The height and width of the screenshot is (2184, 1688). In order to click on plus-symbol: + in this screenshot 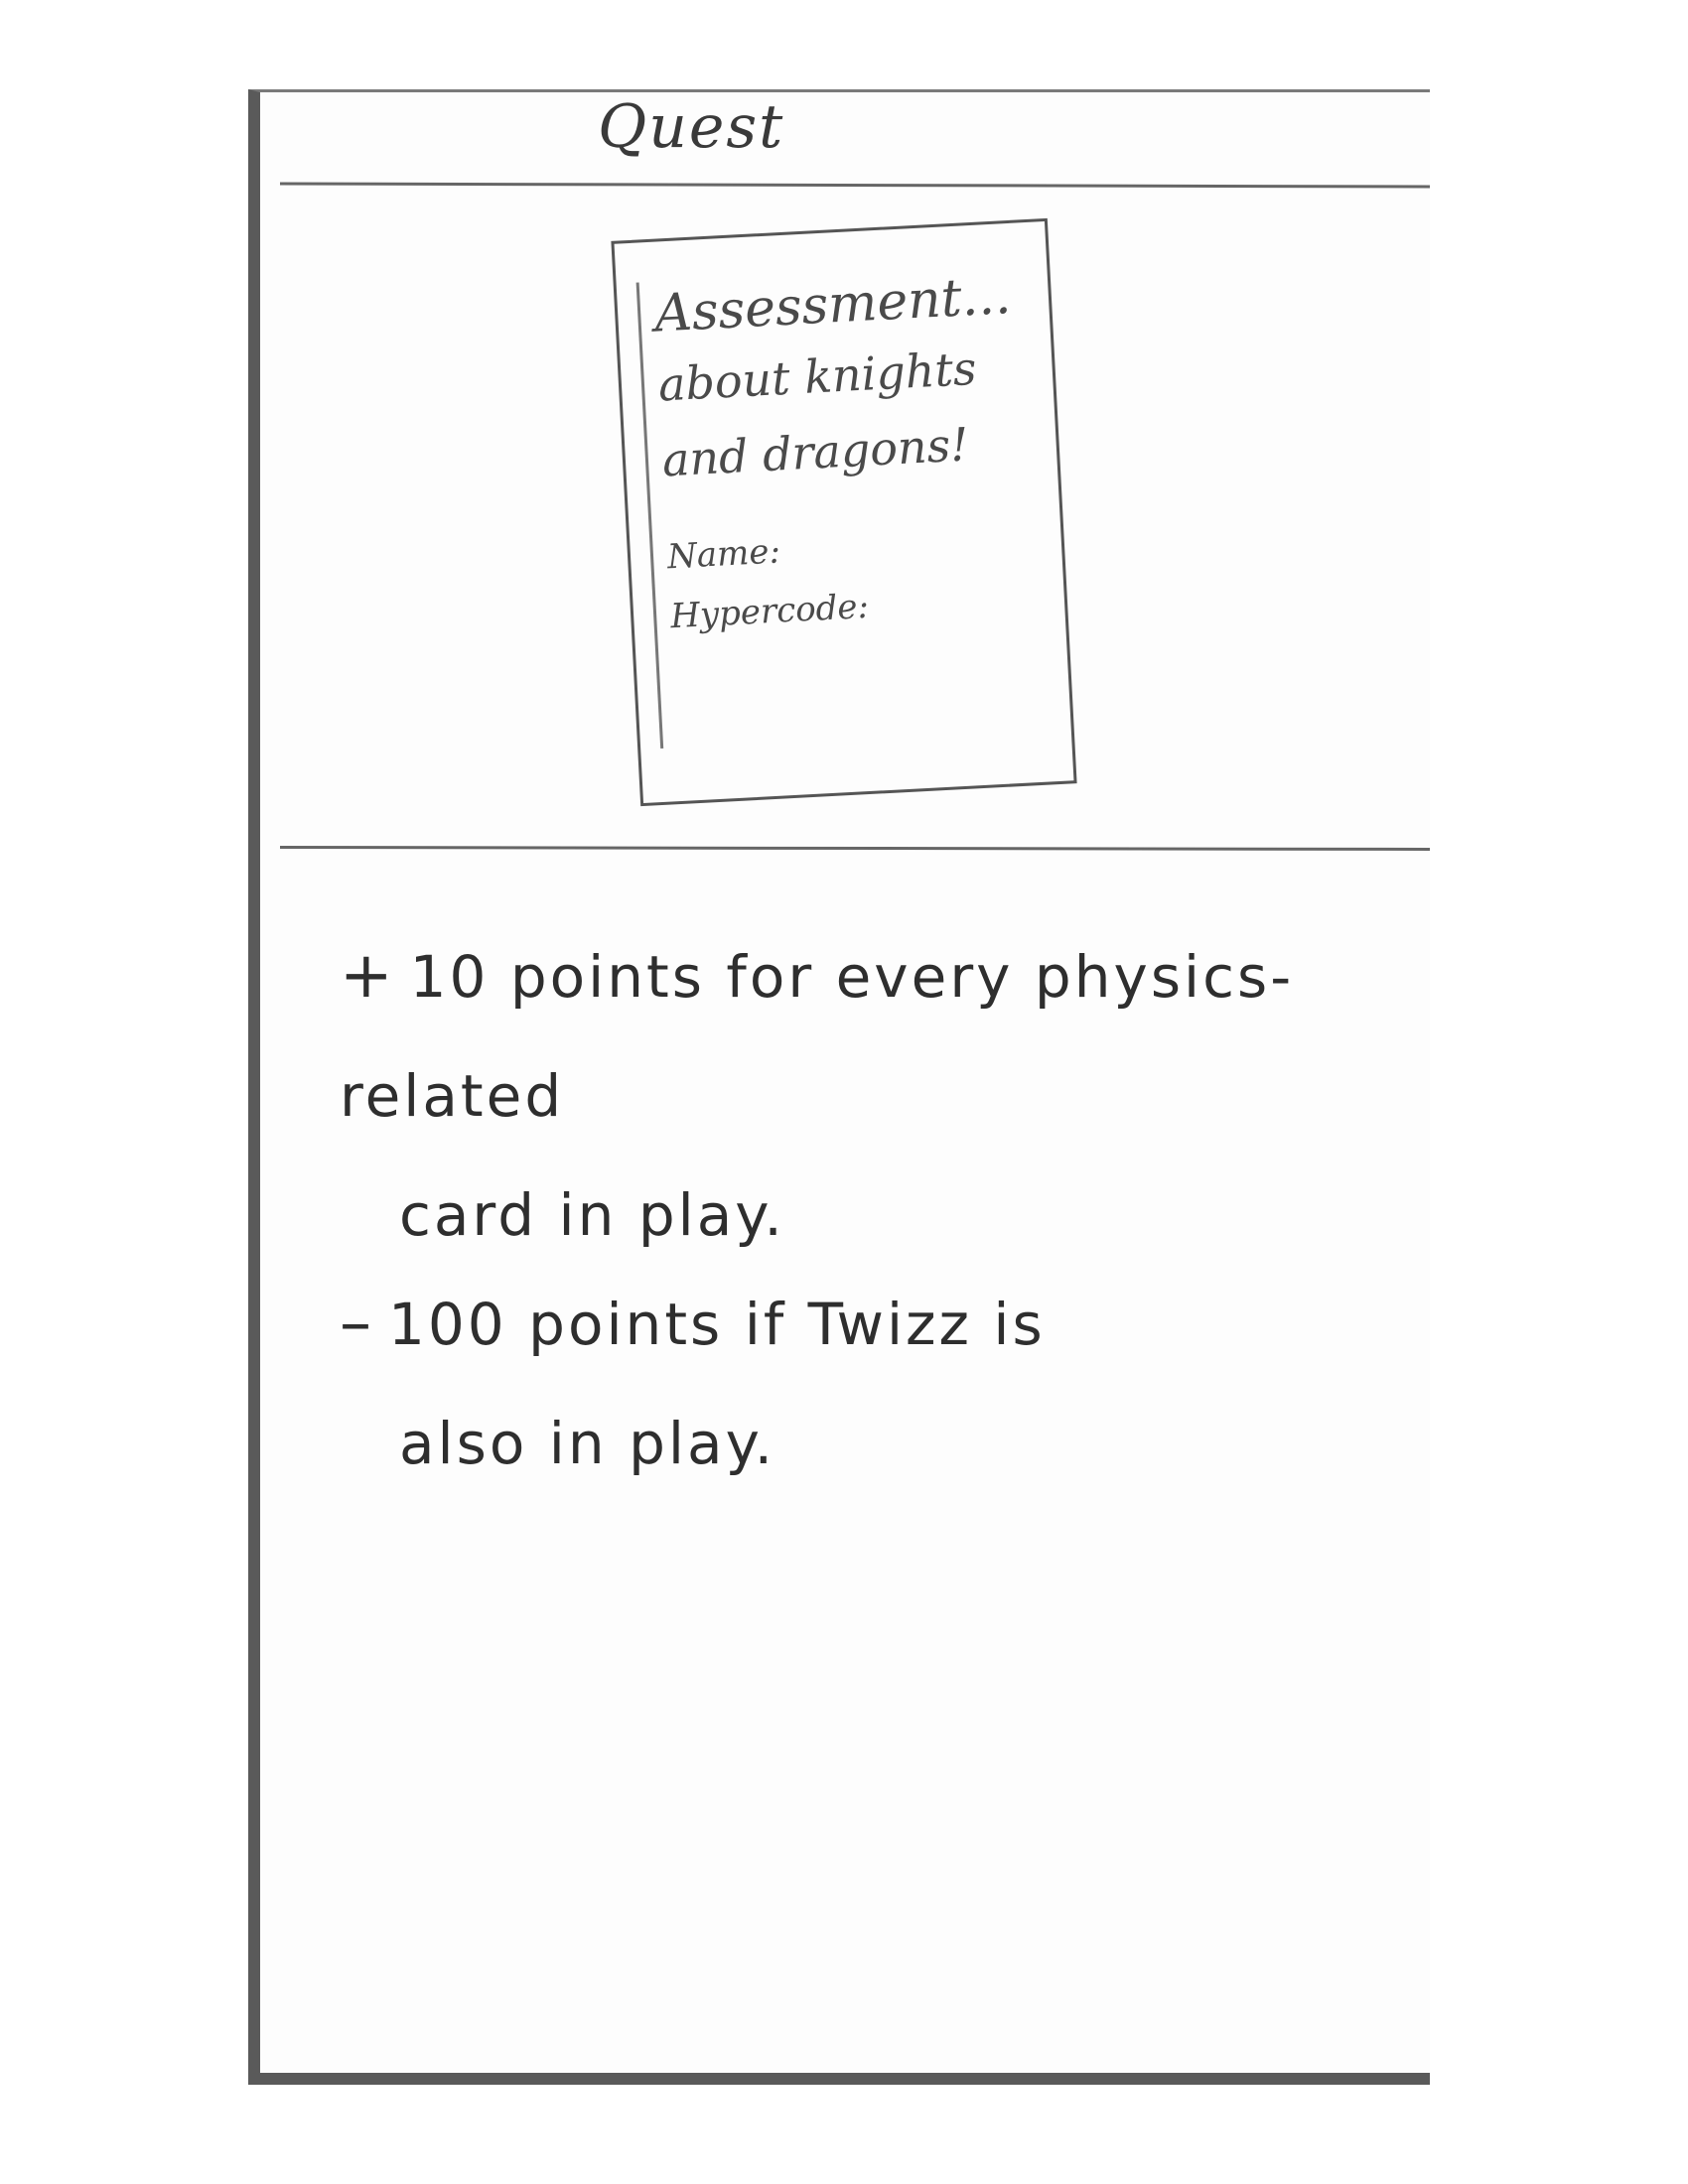, I will do `click(368, 976)`.